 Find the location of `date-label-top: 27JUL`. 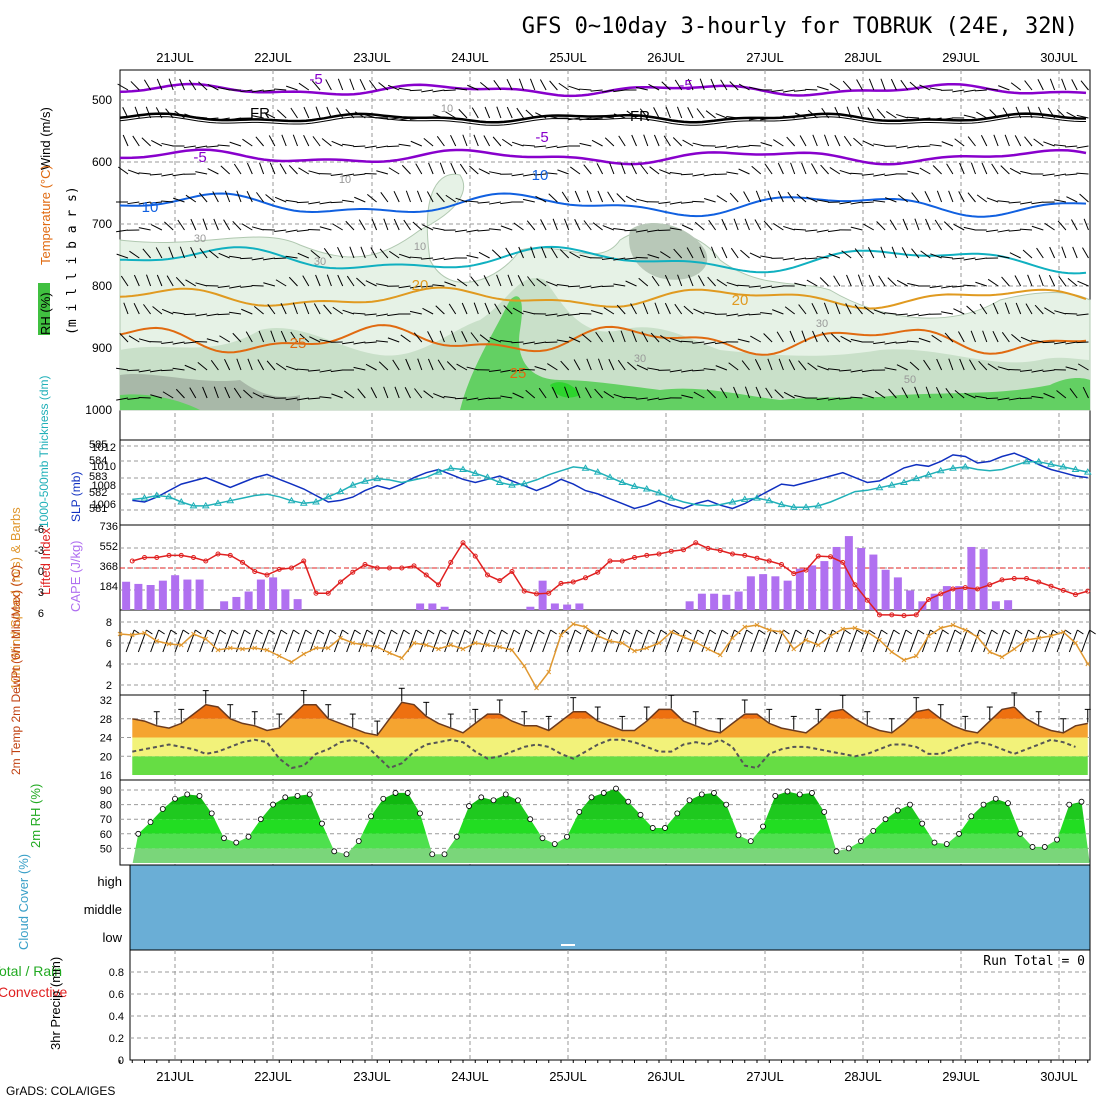

date-label-top: 27JUL is located at coordinates (765, 57).